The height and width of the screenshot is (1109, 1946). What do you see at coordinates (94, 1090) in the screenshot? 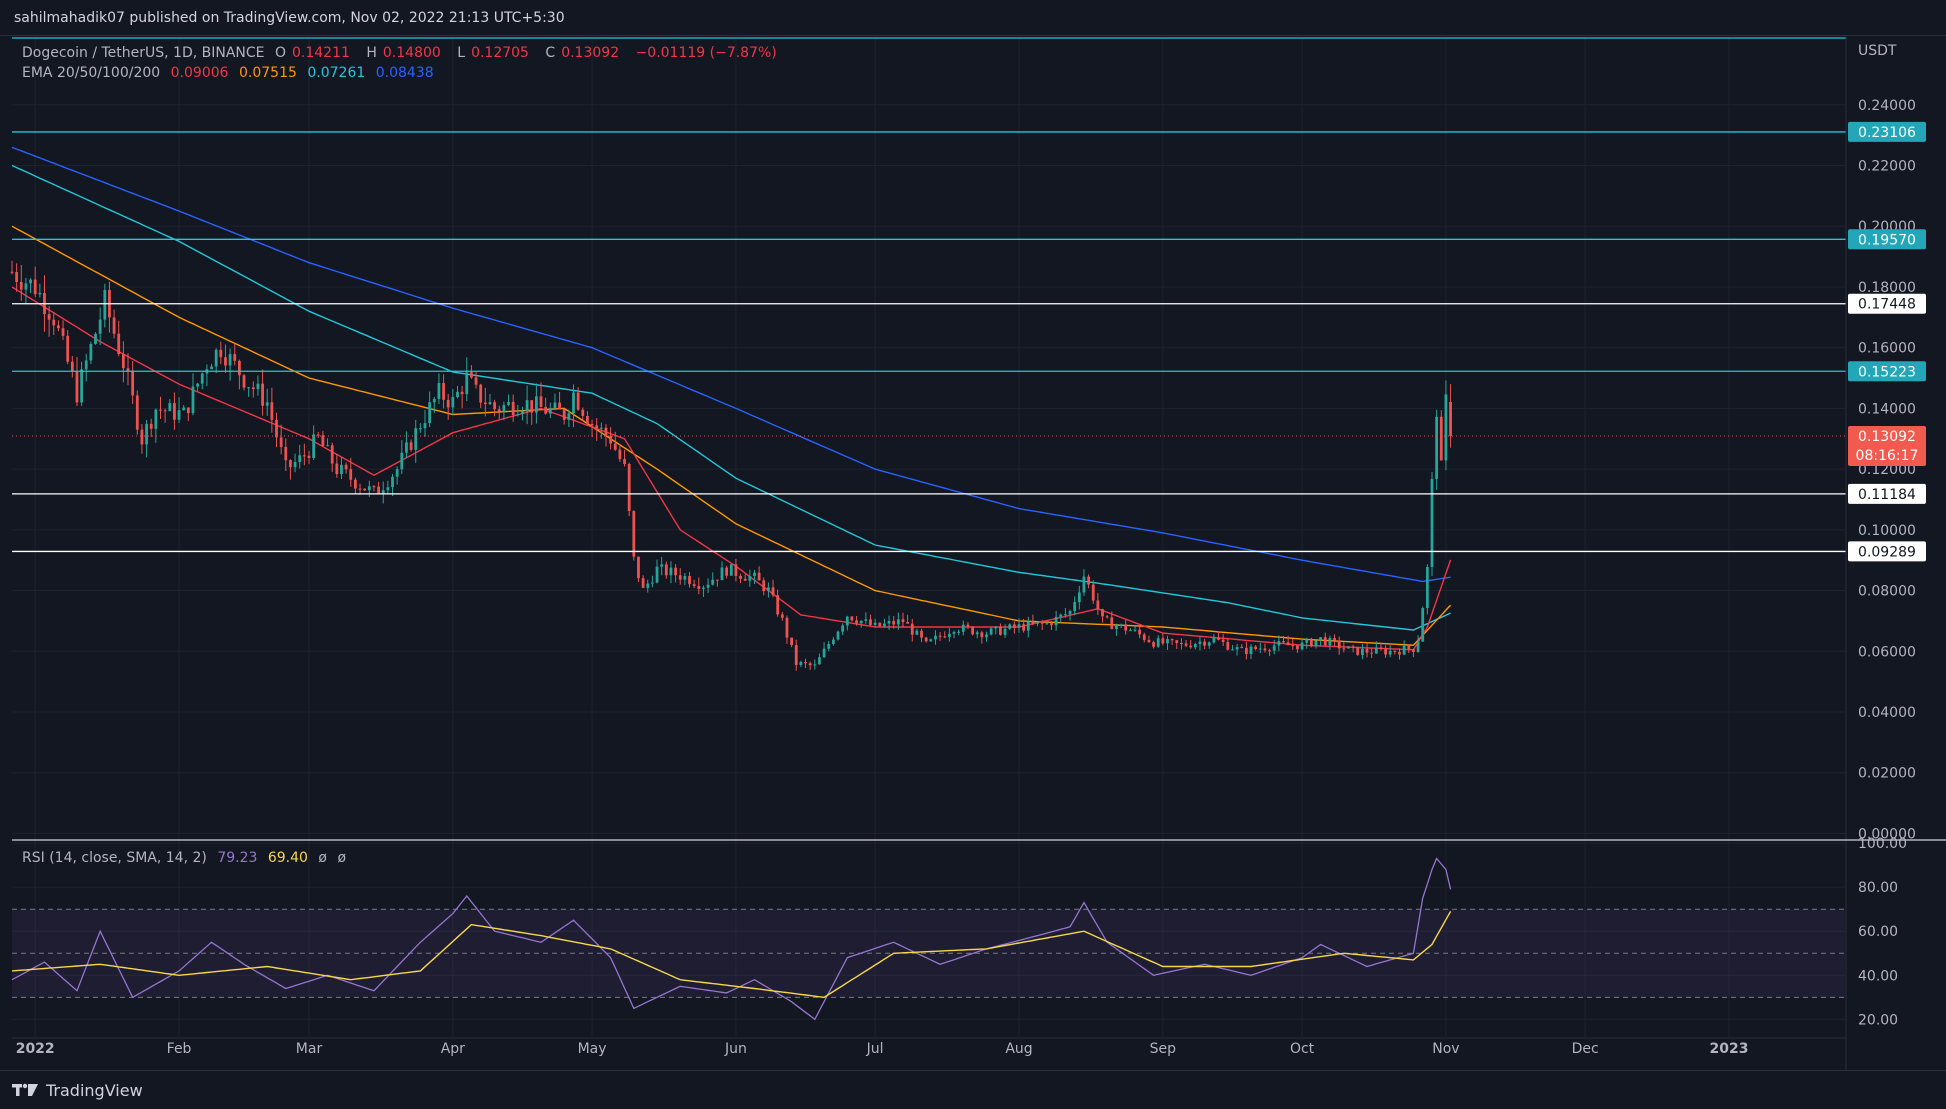
I see `brand-label: TradingView` at bounding box center [94, 1090].